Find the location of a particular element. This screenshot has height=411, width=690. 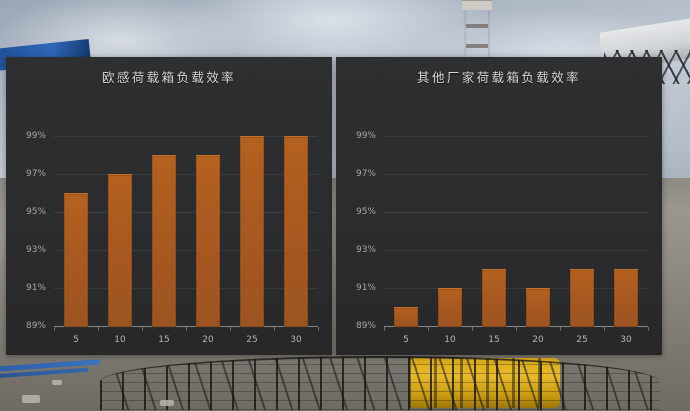

x-axis-right: 5 10 15 20 25 30 is located at coordinates (516, 341).